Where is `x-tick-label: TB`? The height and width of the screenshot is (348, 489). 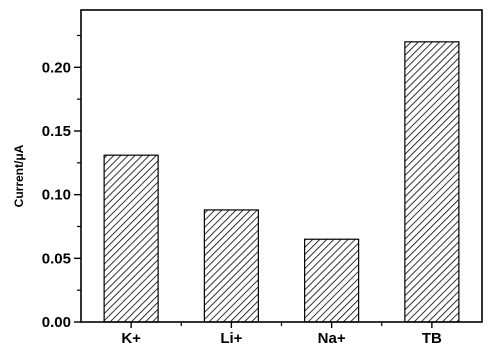 x-tick-label: TB is located at coordinates (432, 338).